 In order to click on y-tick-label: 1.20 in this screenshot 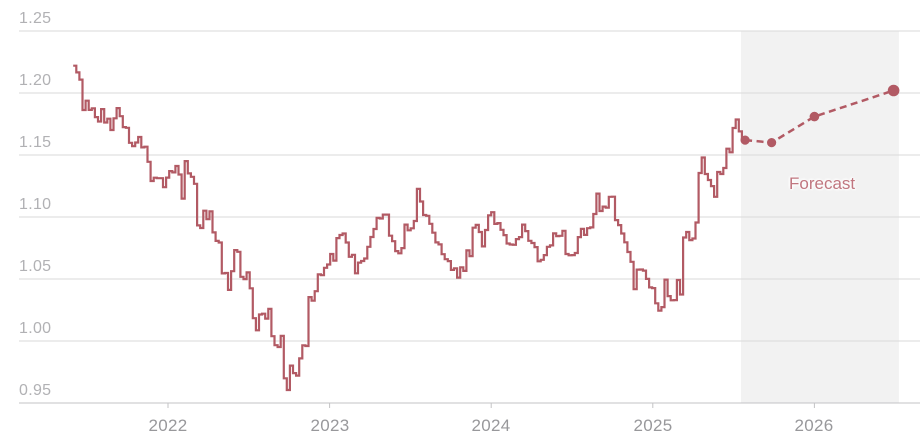, I will do `click(35, 80)`.